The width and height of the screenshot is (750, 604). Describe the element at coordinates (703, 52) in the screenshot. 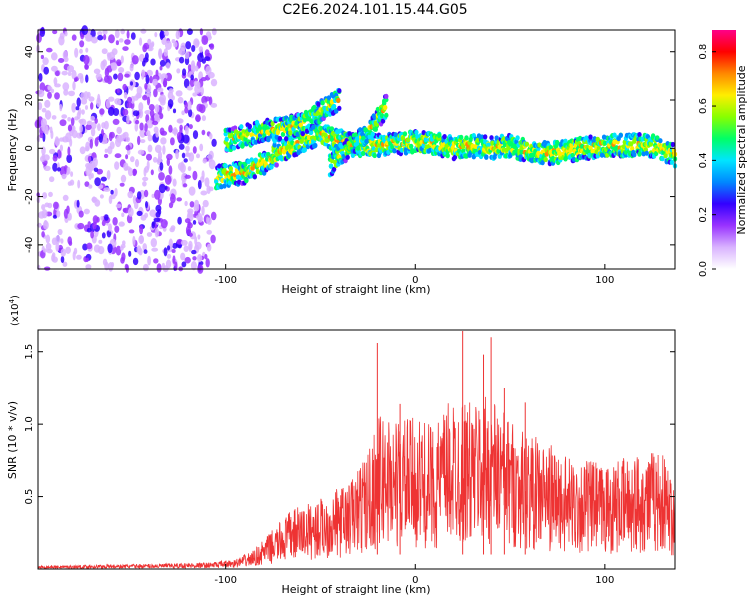

I see `colorbar-tick-label: 0.8` at that location.